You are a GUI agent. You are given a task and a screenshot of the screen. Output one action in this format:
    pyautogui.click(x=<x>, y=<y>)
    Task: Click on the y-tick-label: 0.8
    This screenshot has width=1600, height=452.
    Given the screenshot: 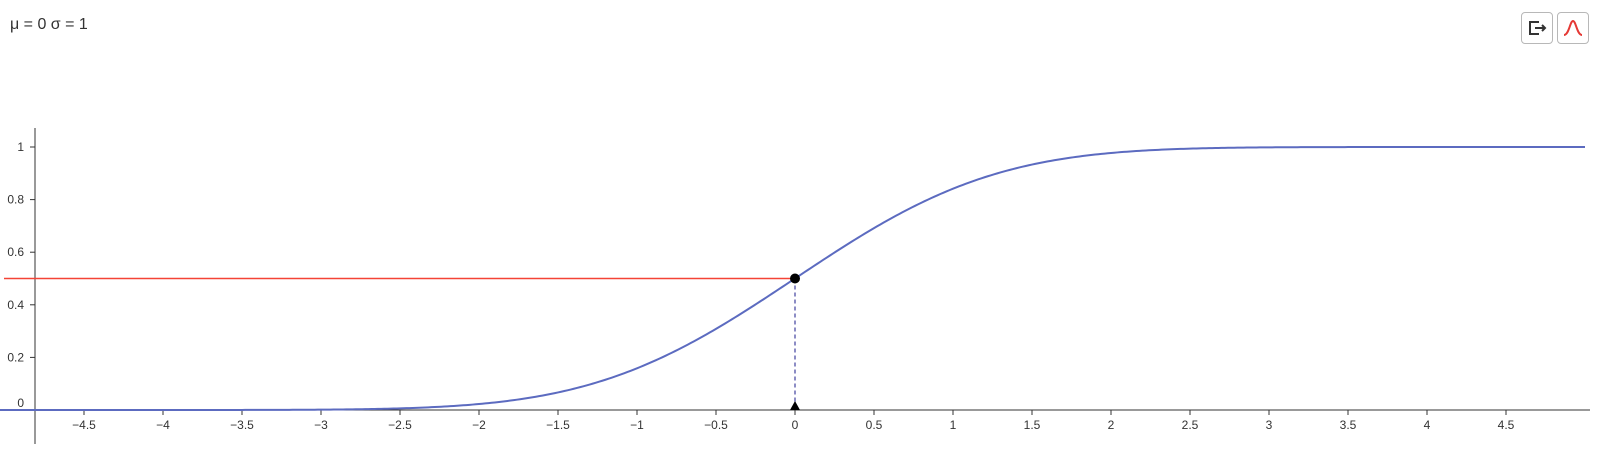 What is the action you would take?
    pyautogui.click(x=15, y=200)
    